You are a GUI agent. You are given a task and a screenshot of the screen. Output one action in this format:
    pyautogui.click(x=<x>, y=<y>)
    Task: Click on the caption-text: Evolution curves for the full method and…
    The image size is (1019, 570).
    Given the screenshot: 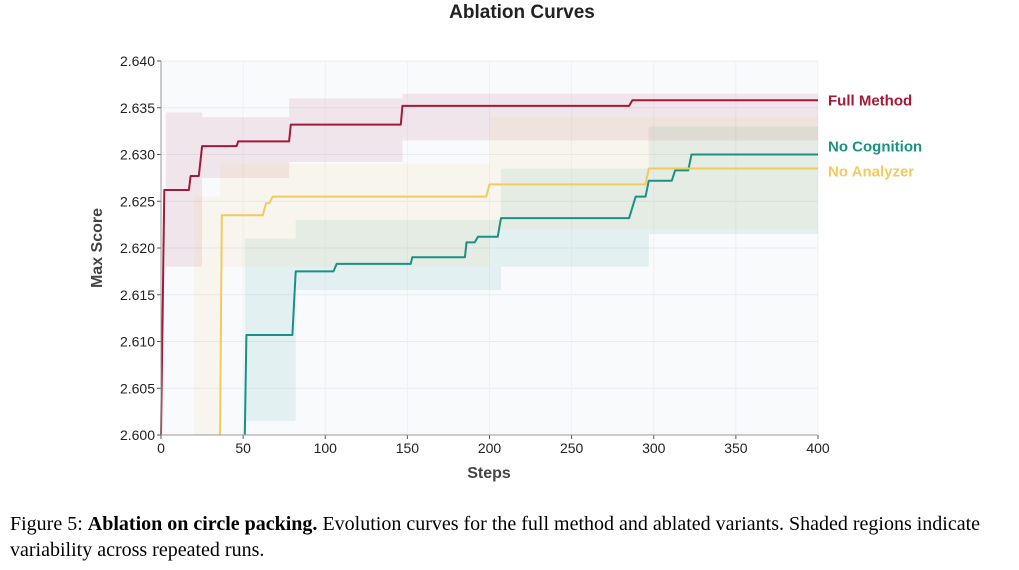 What is the action you would take?
    pyautogui.click(x=495, y=537)
    